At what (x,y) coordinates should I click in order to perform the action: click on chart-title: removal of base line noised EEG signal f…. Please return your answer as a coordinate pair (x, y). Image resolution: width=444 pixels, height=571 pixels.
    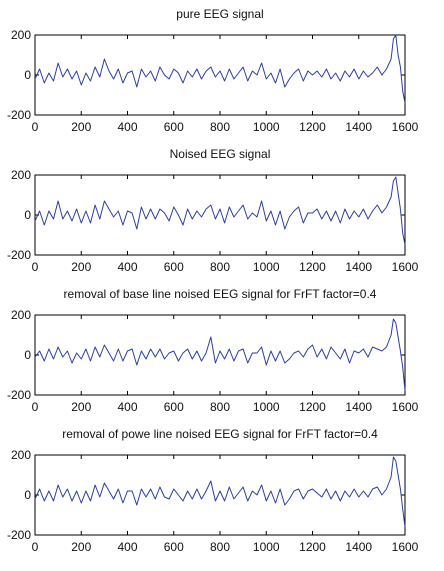
    Looking at the image, I should click on (220, 294).